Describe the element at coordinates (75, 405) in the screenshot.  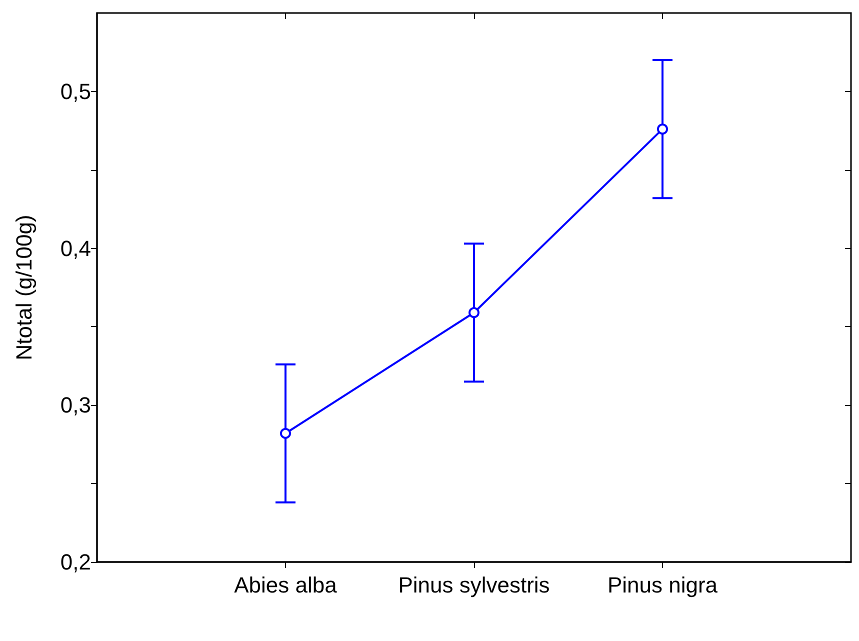
I see `y-tick-label: 0,3` at that location.